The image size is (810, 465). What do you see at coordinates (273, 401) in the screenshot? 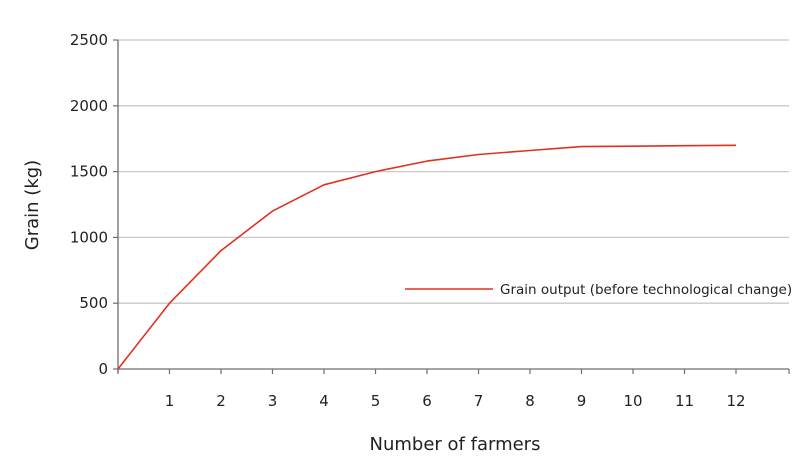
I see `x-tick-label: 3` at bounding box center [273, 401].